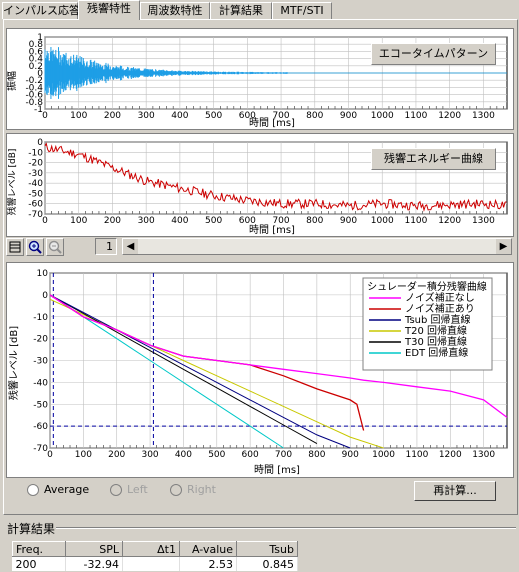 Image resolution: width=519 pixels, height=572 pixels. I want to click on echo-xtick: 300, so click(146, 116).